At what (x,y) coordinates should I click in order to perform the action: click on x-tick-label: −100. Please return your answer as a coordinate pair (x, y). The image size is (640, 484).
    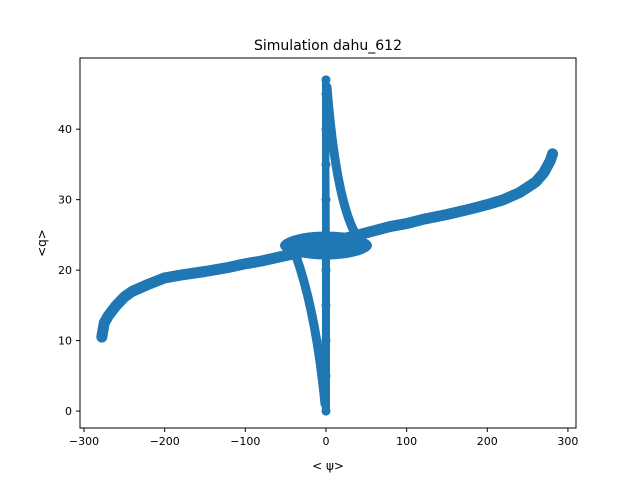
    Looking at the image, I should click on (245, 441).